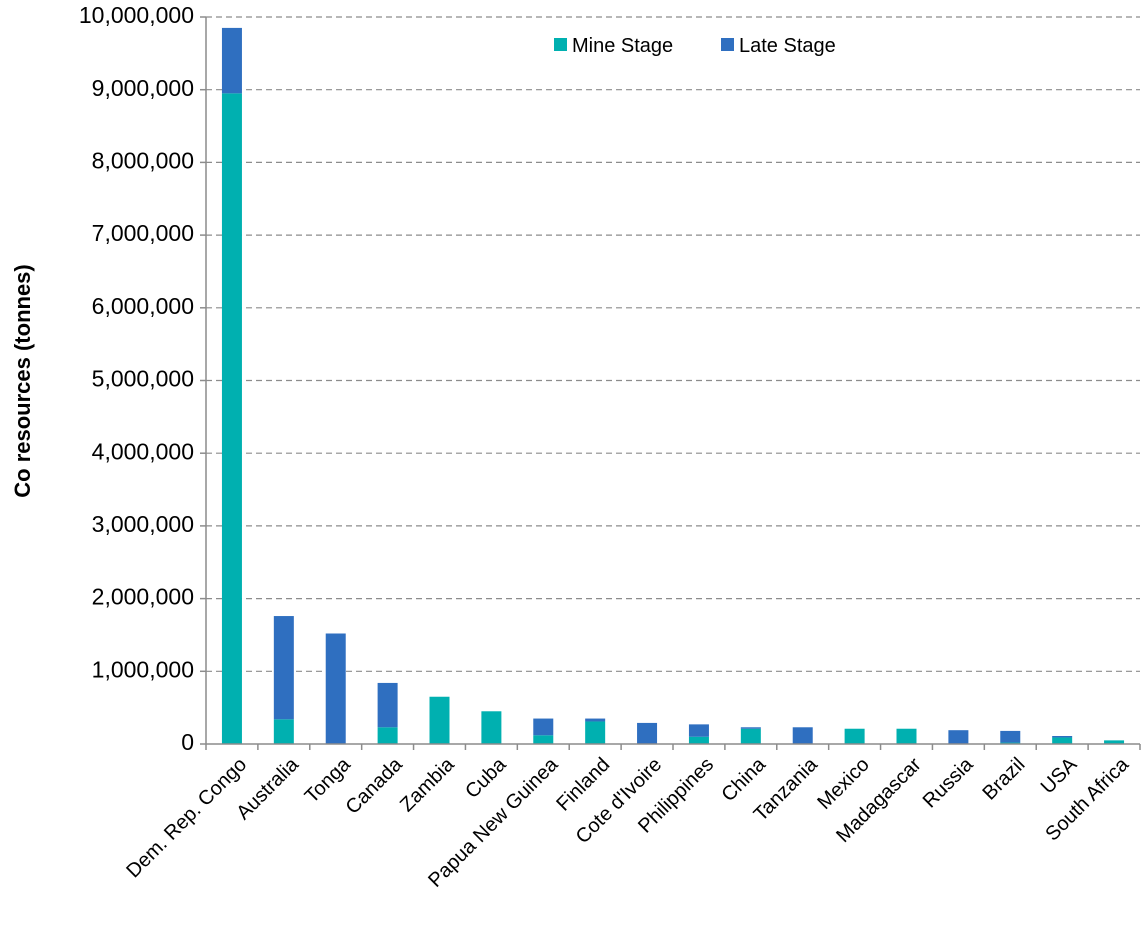 This screenshot has height=944, width=1144. Describe the element at coordinates (698, 740) in the screenshot. I see `bar-mine-stage-philippines` at that location.